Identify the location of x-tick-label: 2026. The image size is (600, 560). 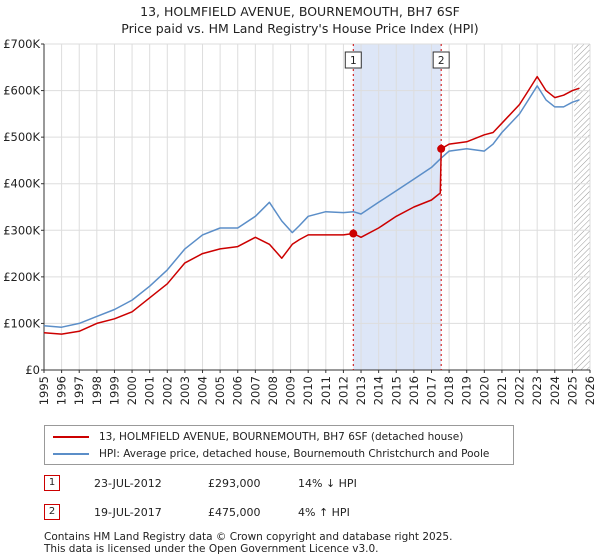
(590, 390).